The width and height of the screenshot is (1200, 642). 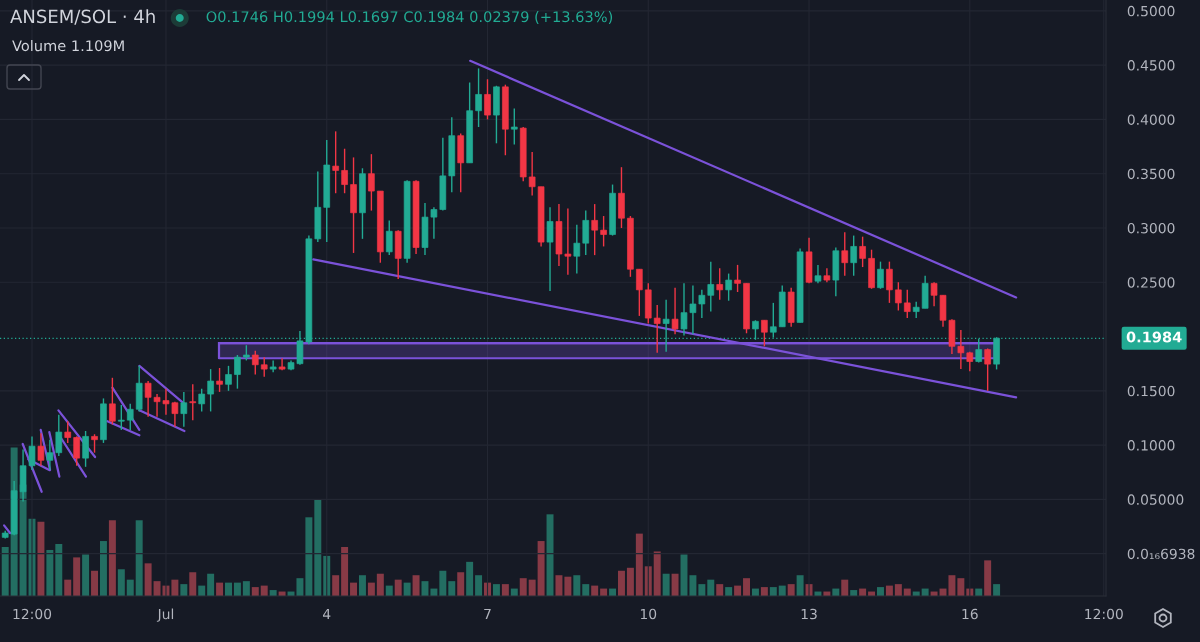 What do you see at coordinates (1151, 282) in the screenshot?
I see `y-tick-label: 0.2500` at bounding box center [1151, 282].